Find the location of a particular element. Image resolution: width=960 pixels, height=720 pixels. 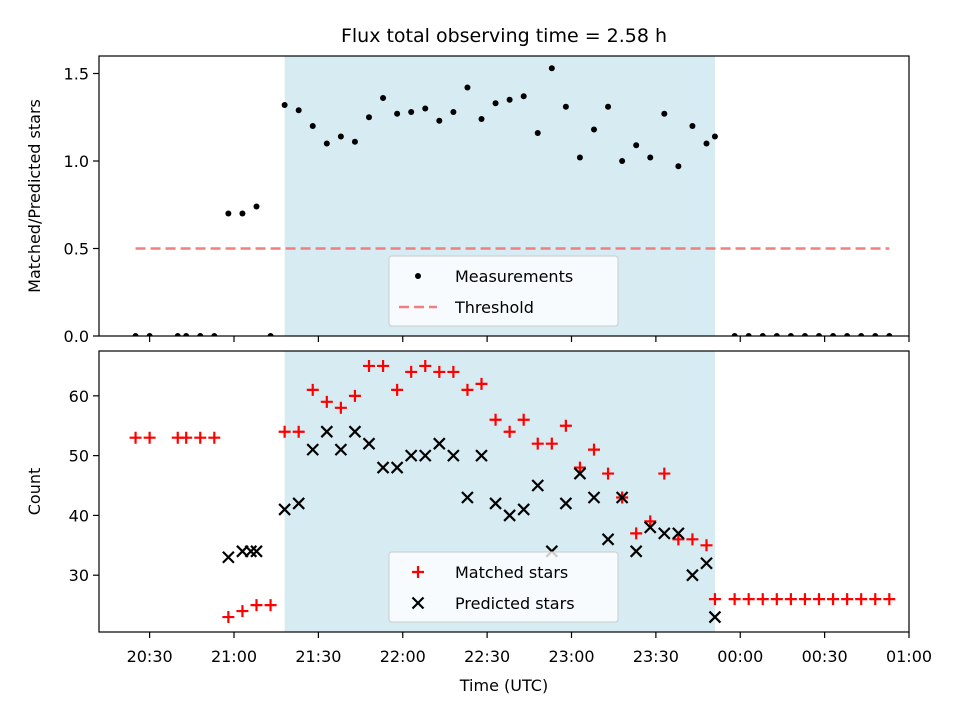

x-tick-label: 01:00 is located at coordinates (909, 656).